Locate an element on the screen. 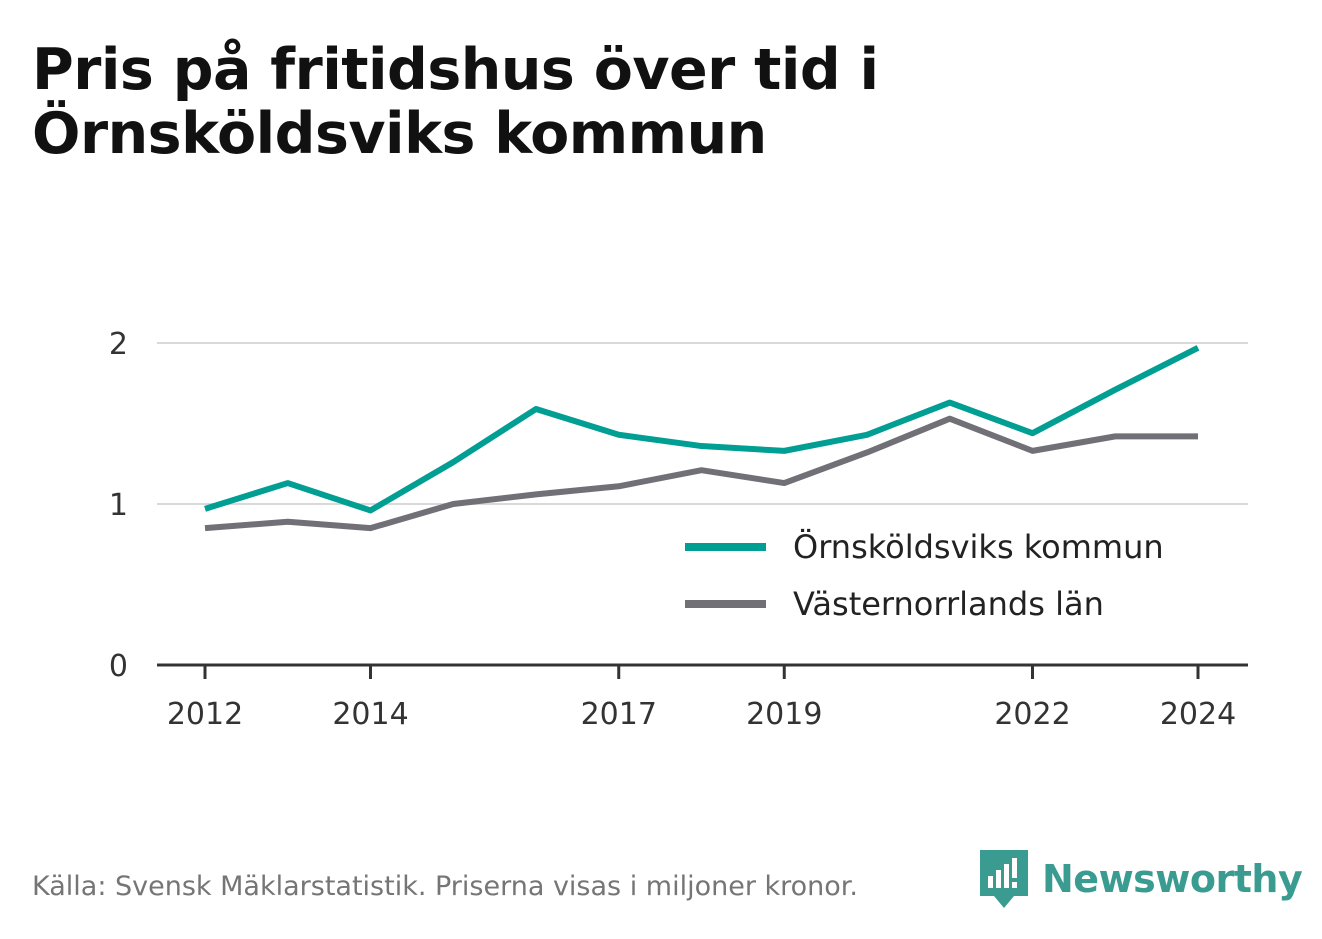 The height and width of the screenshot is (939, 1322). legend-label-2: Västernorrlands län is located at coordinates (948, 604).